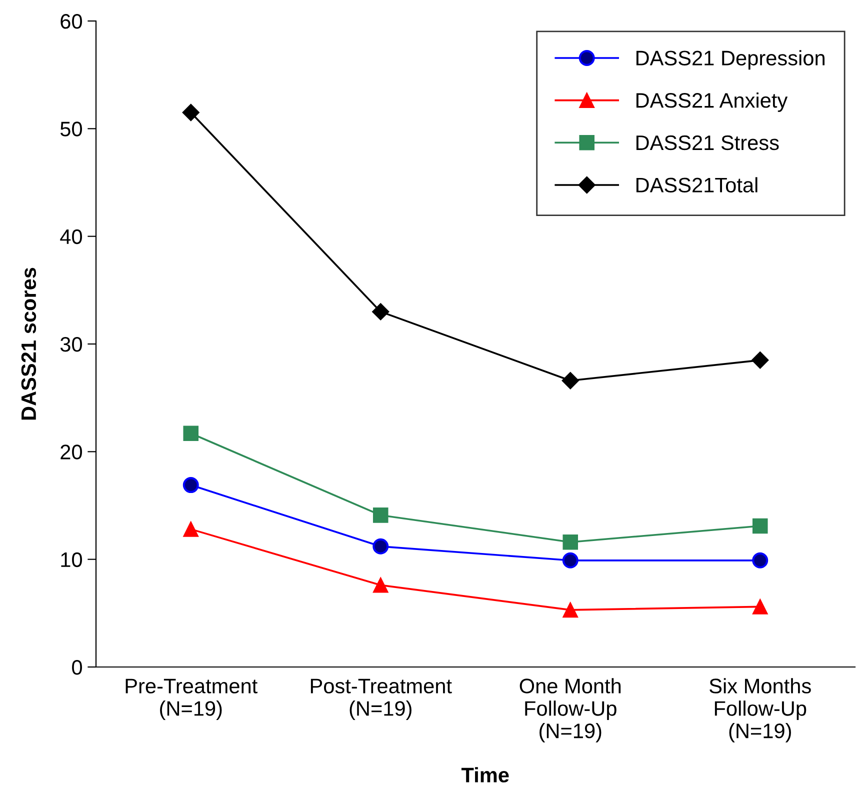 This screenshot has height=790, width=865. I want to click on y-tick-label: 30, so click(71, 344).